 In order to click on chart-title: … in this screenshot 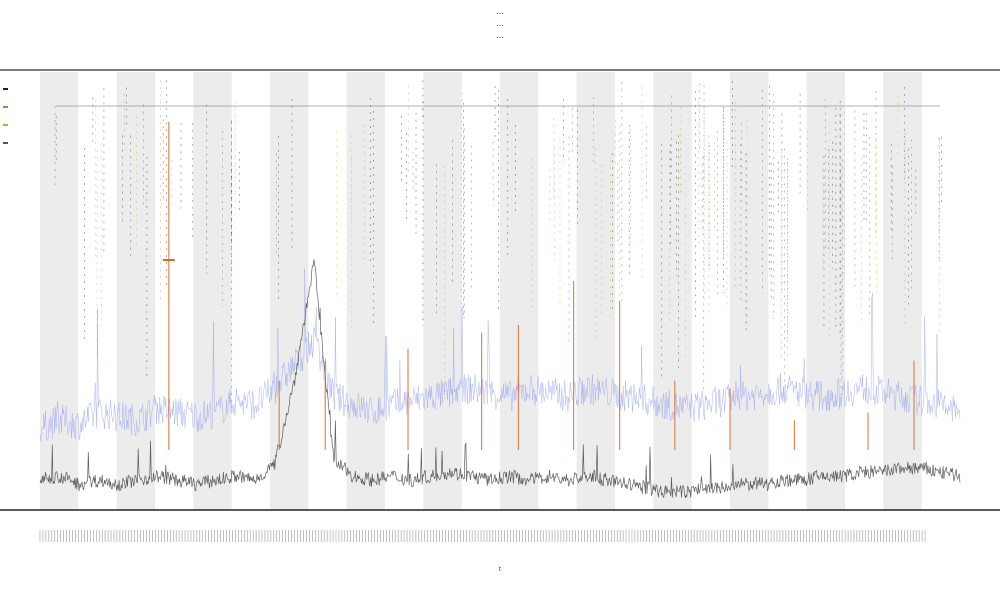, I will do `click(500, 11)`.